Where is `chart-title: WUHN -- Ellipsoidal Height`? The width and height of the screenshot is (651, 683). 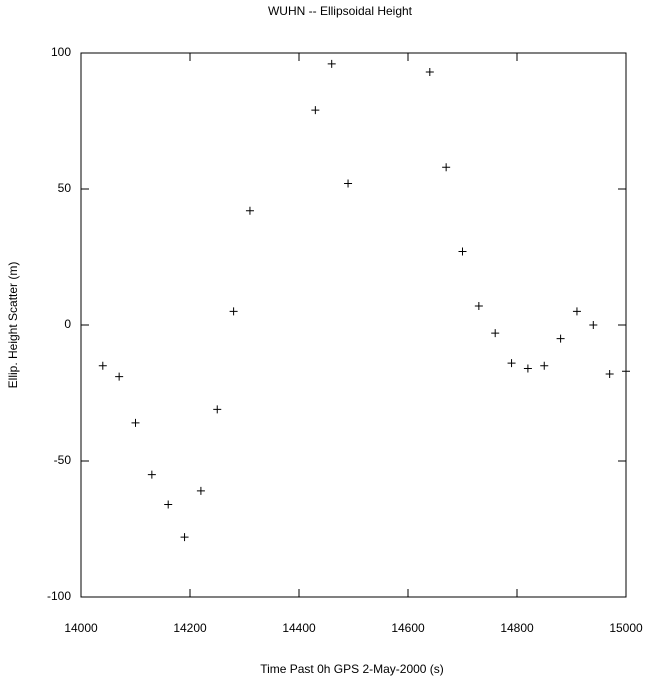 chart-title: WUHN -- Ellipsoidal Height is located at coordinates (340, 11).